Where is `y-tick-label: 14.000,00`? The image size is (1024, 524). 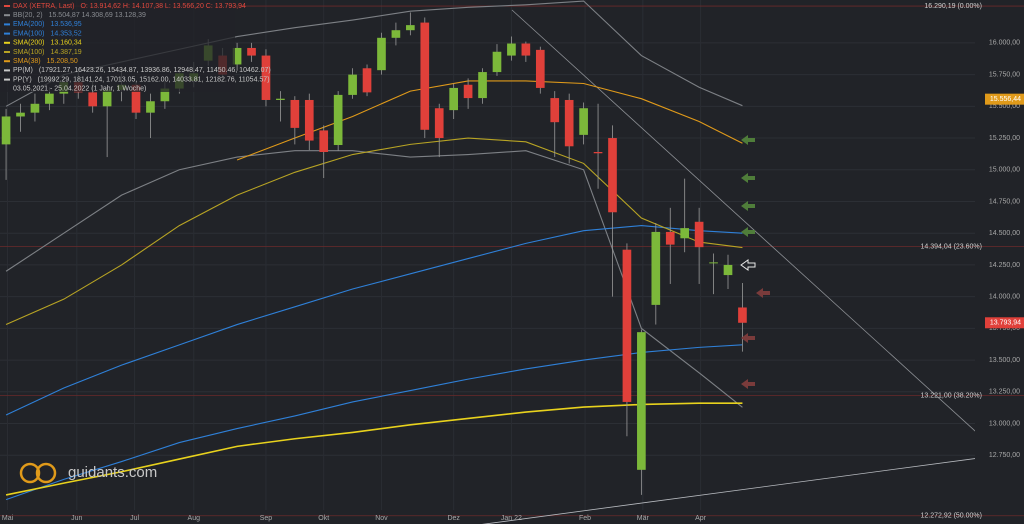
y-tick-label: 14.000,00 is located at coordinates (1004, 296).